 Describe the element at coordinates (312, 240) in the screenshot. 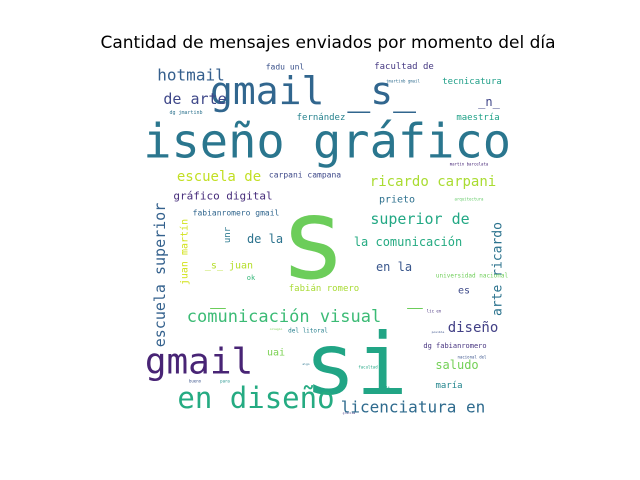

I see `word-1: s` at that location.